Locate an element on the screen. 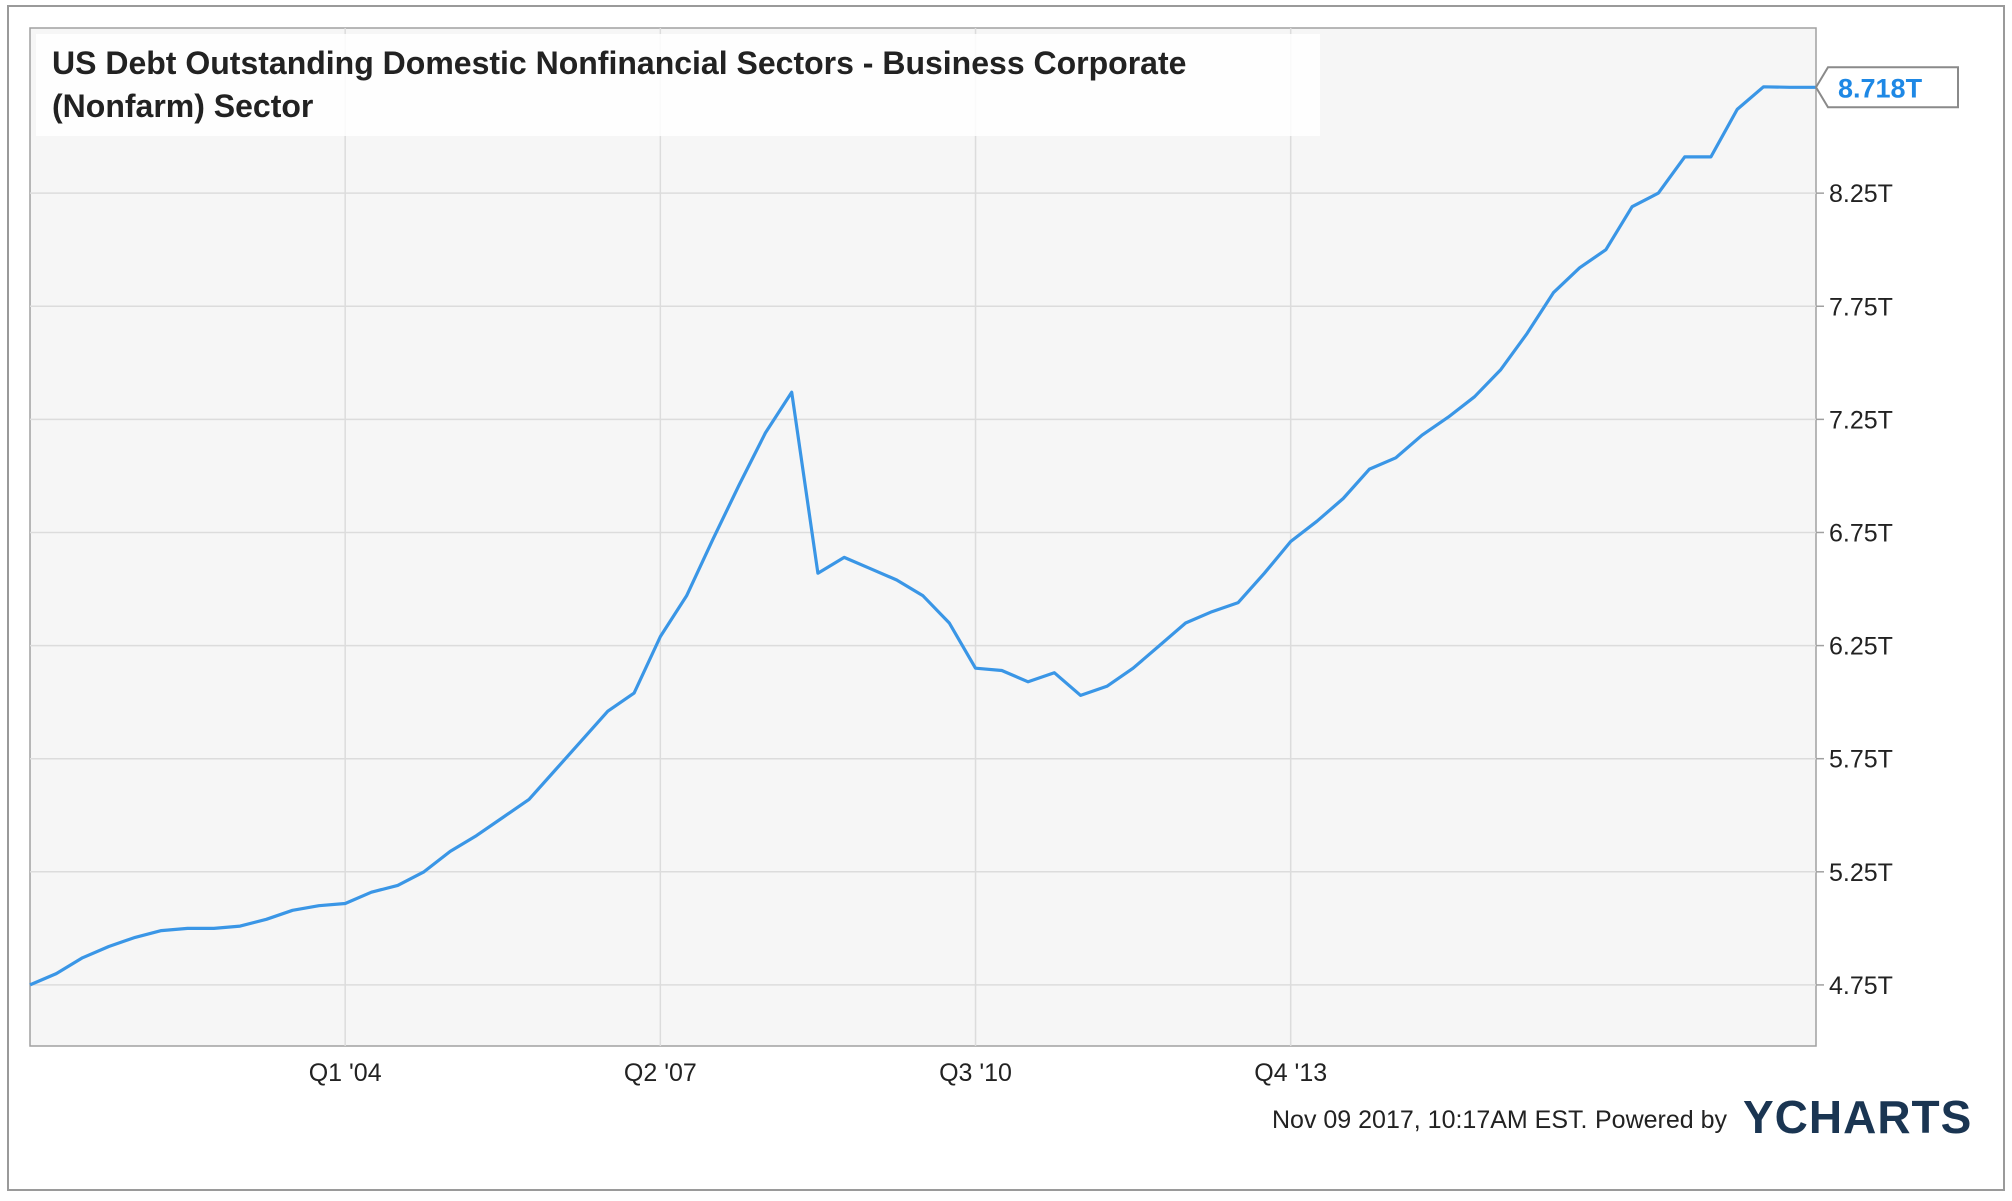 The height and width of the screenshot is (1201, 2012). y-tick-label: 7.25T is located at coordinates (1861, 420).